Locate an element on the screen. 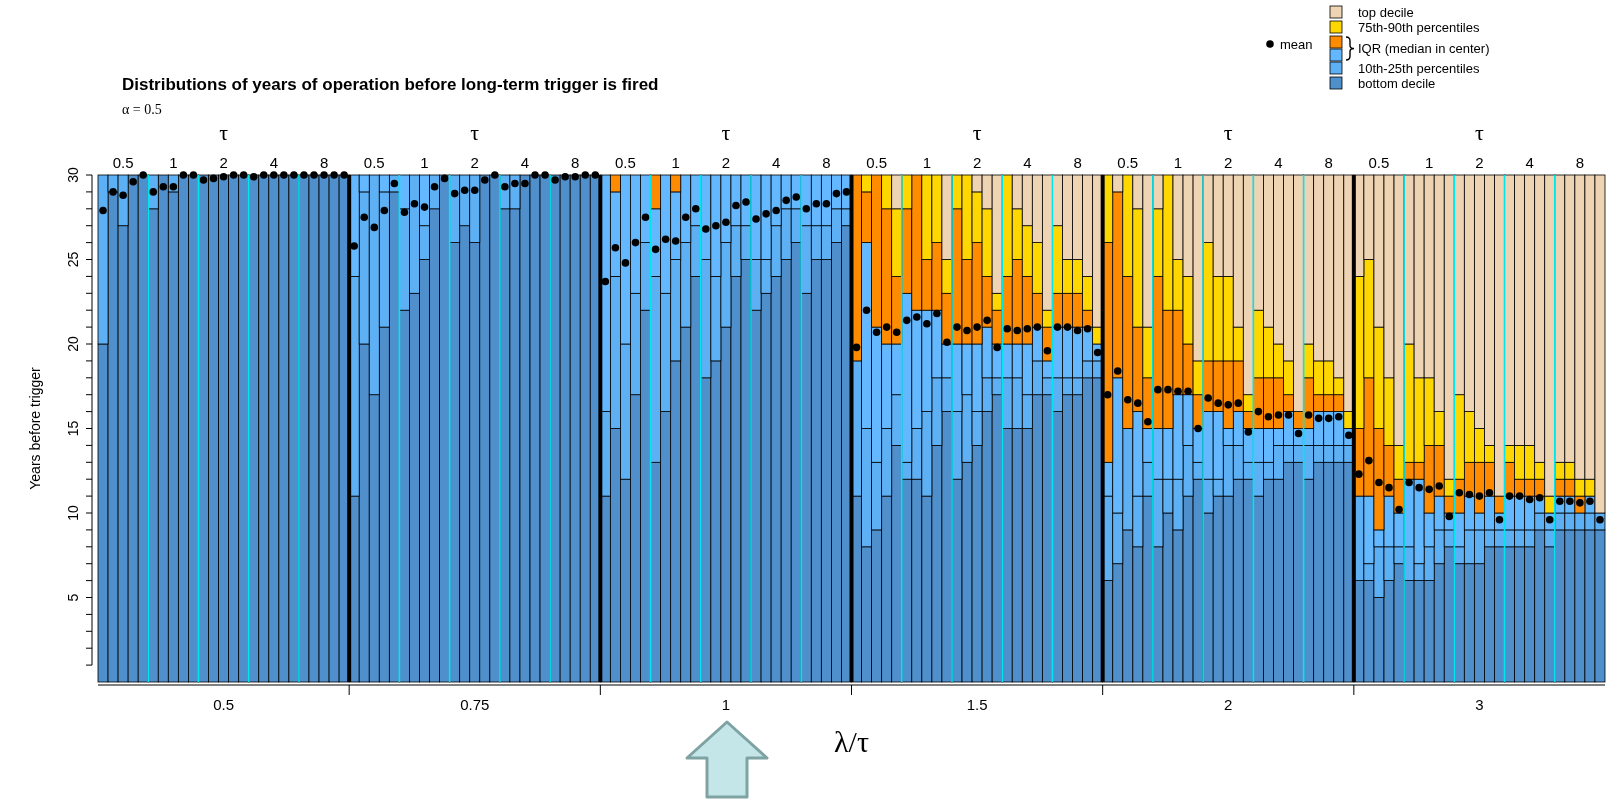 The width and height of the screenshot is (1618, 800). text: 3 is located at coordinates (1479, 704).